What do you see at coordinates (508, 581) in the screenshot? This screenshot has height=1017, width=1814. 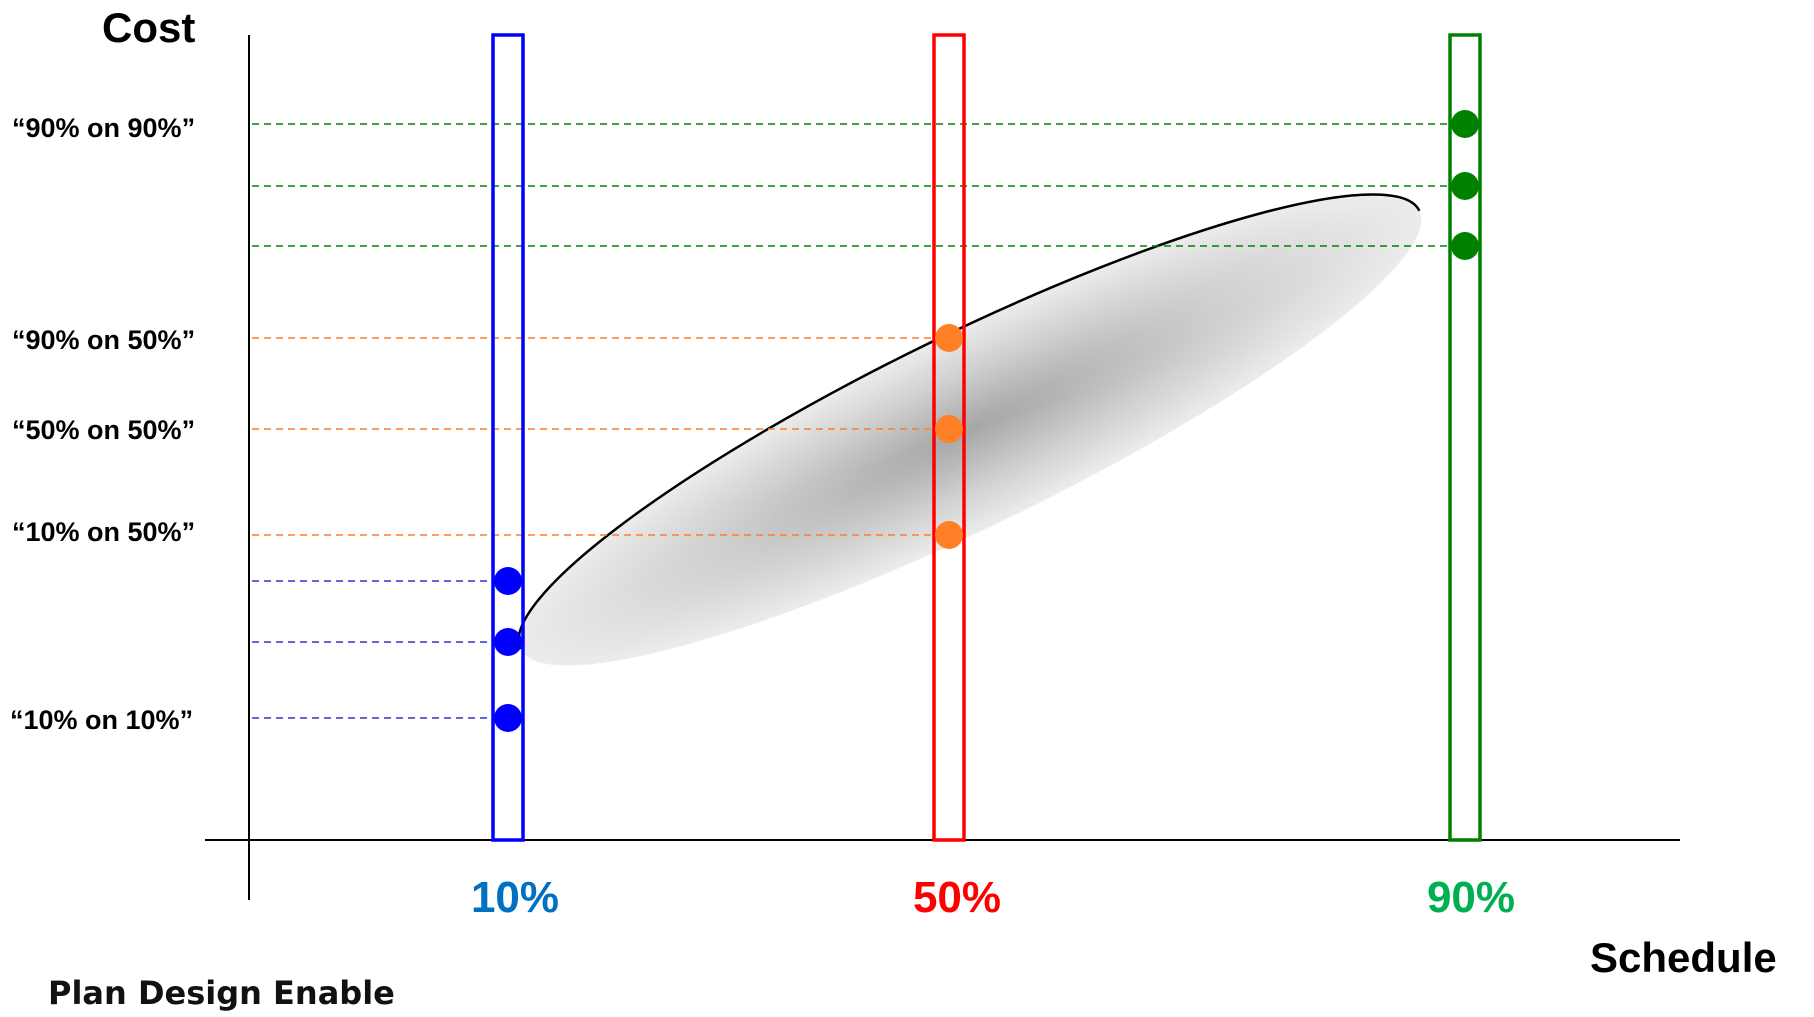 I see `point-10-high` at bounding box center [508, 581].